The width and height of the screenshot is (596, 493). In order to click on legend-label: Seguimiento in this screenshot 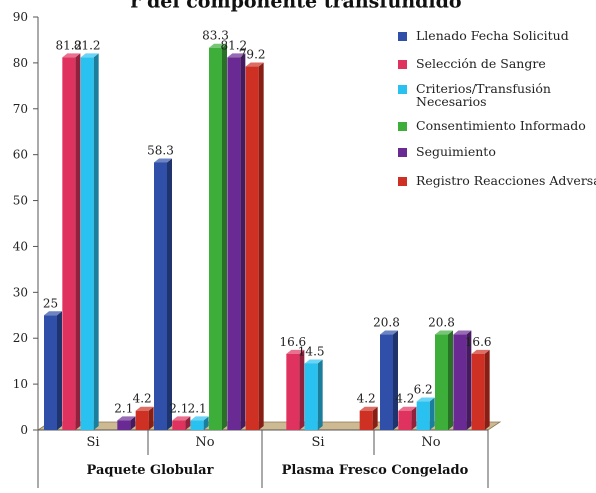, I will do `click(456, 151)`.